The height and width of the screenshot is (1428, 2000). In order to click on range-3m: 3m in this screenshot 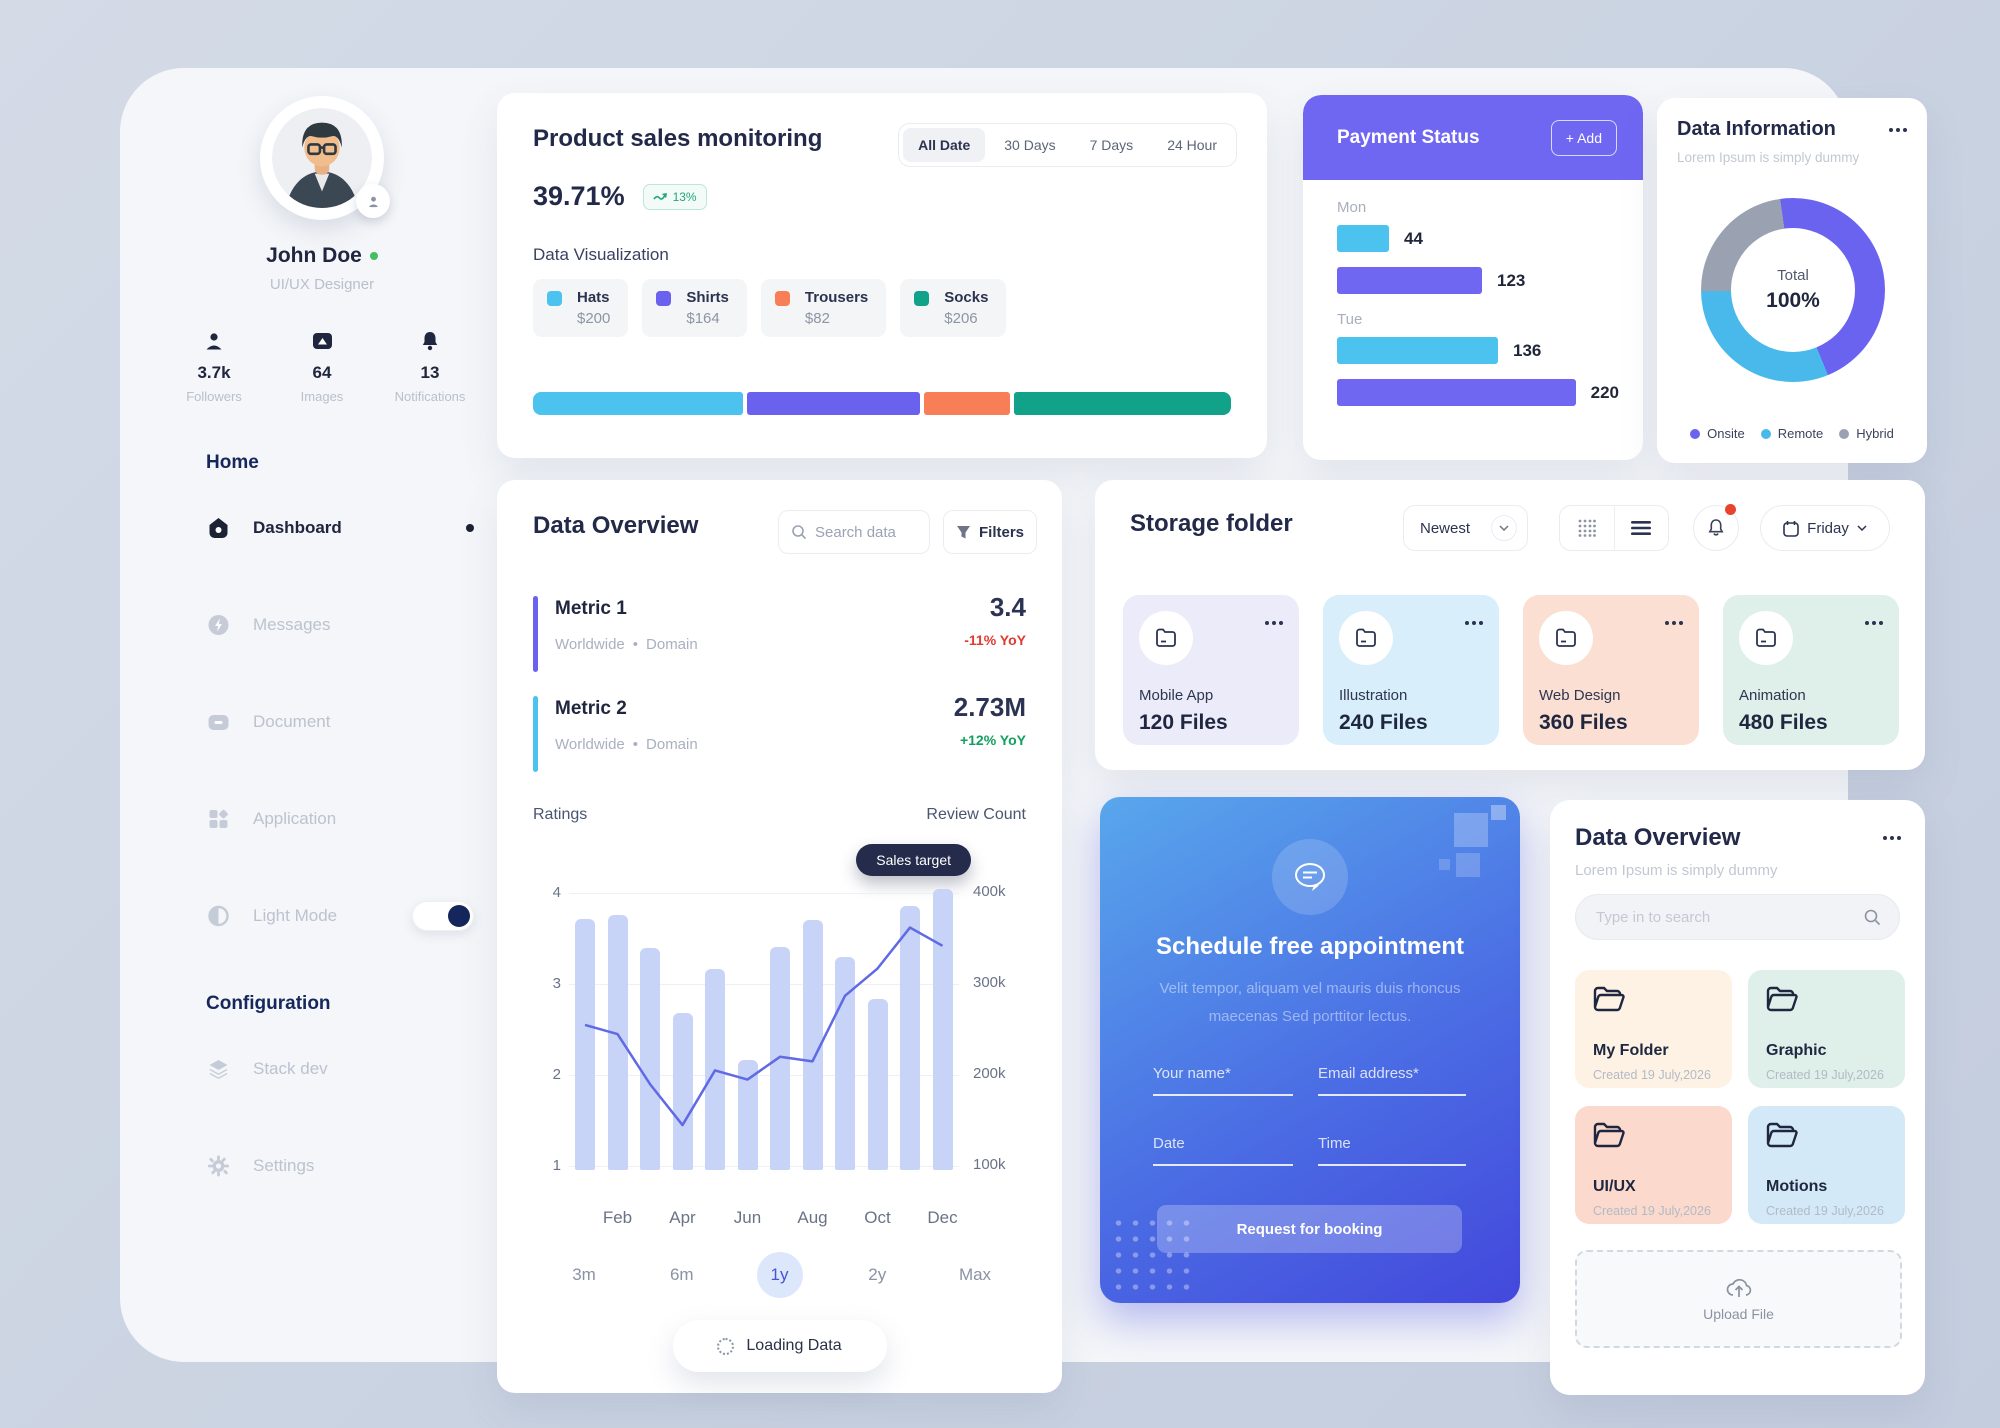, I will do `click(584, 1274)`.